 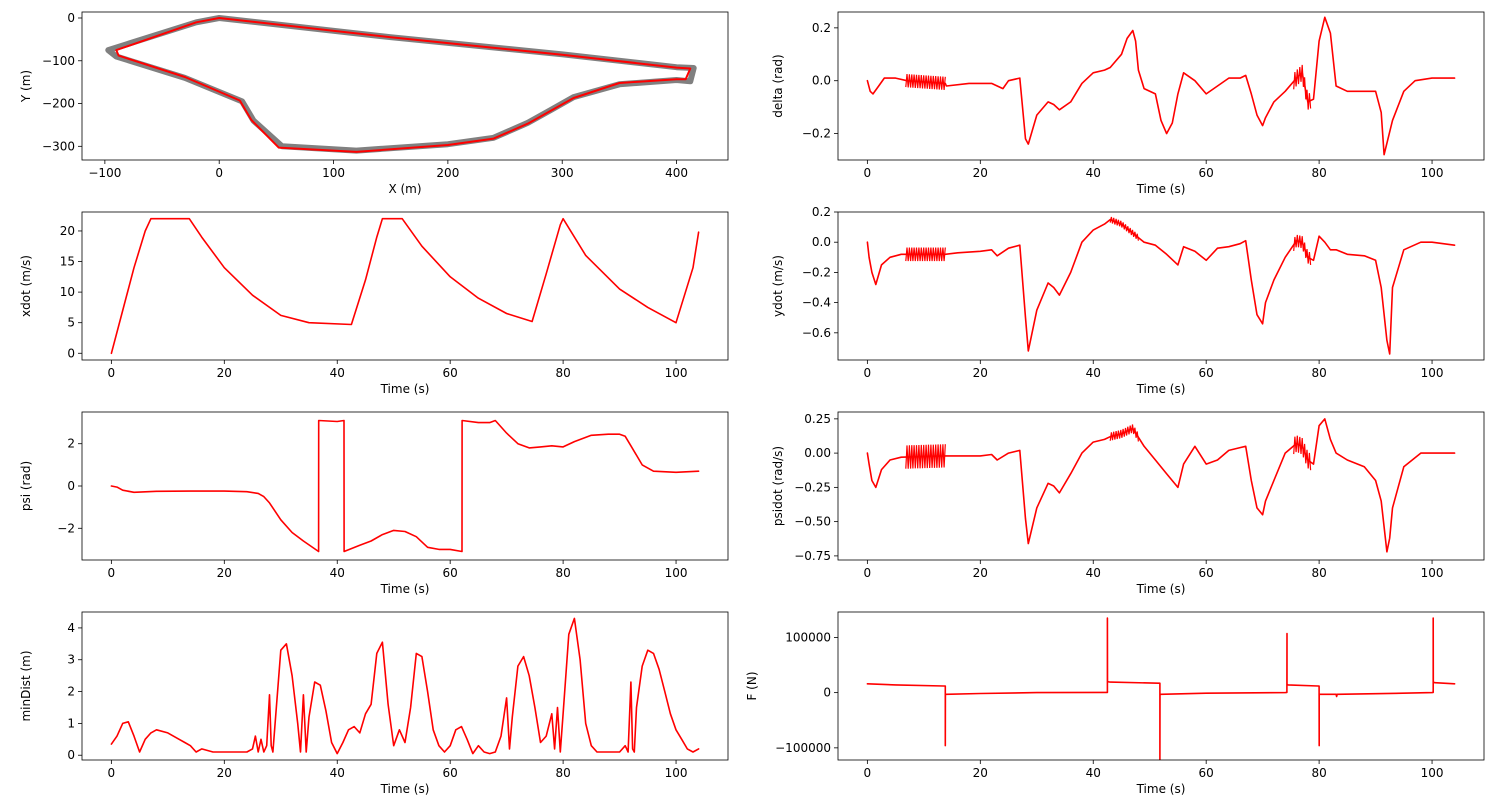 I want to click on y-tick-label: 3, so click(x=71, y=660).